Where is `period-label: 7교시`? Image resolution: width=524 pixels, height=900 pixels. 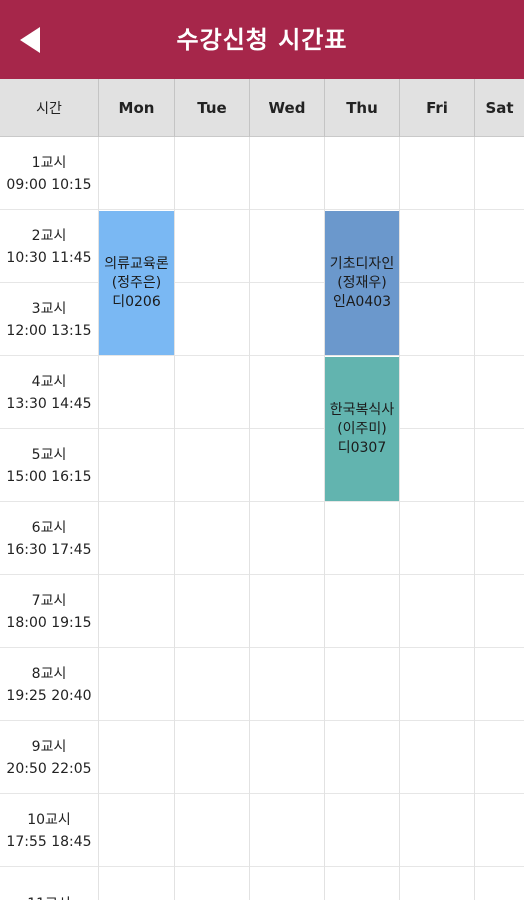
period-label: 7교시 is located at coordinates (49, 600).